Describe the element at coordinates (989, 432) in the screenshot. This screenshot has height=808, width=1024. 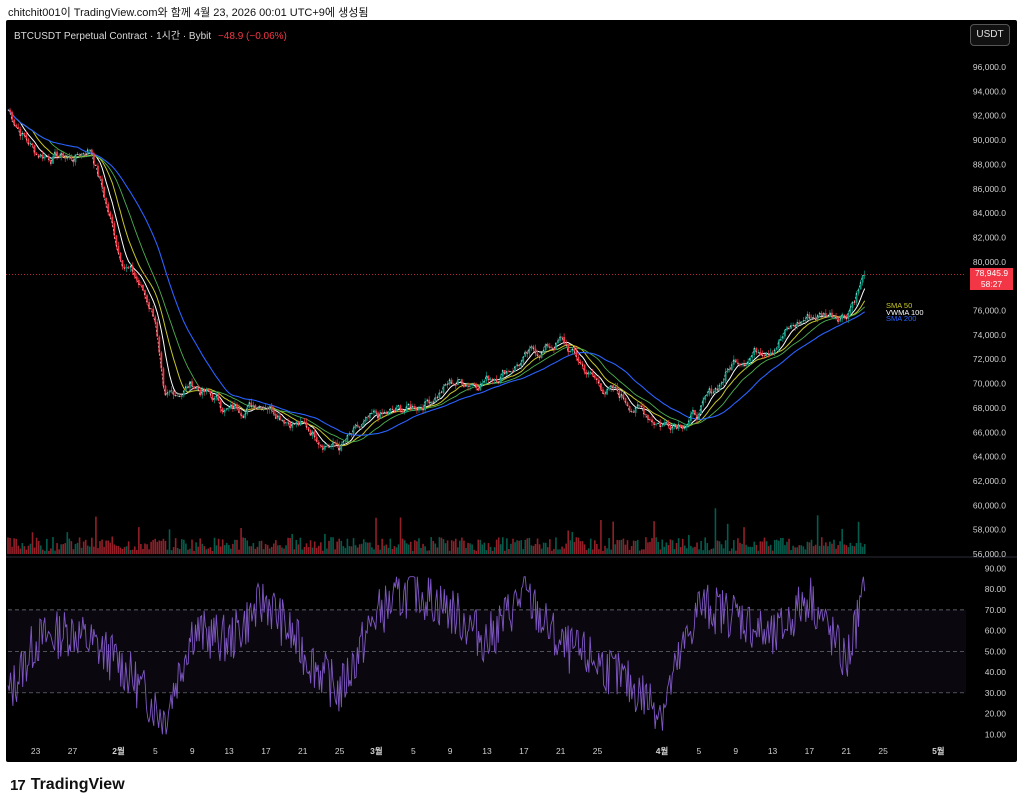
I see `price-tick-label: 66,000.0` at that location.